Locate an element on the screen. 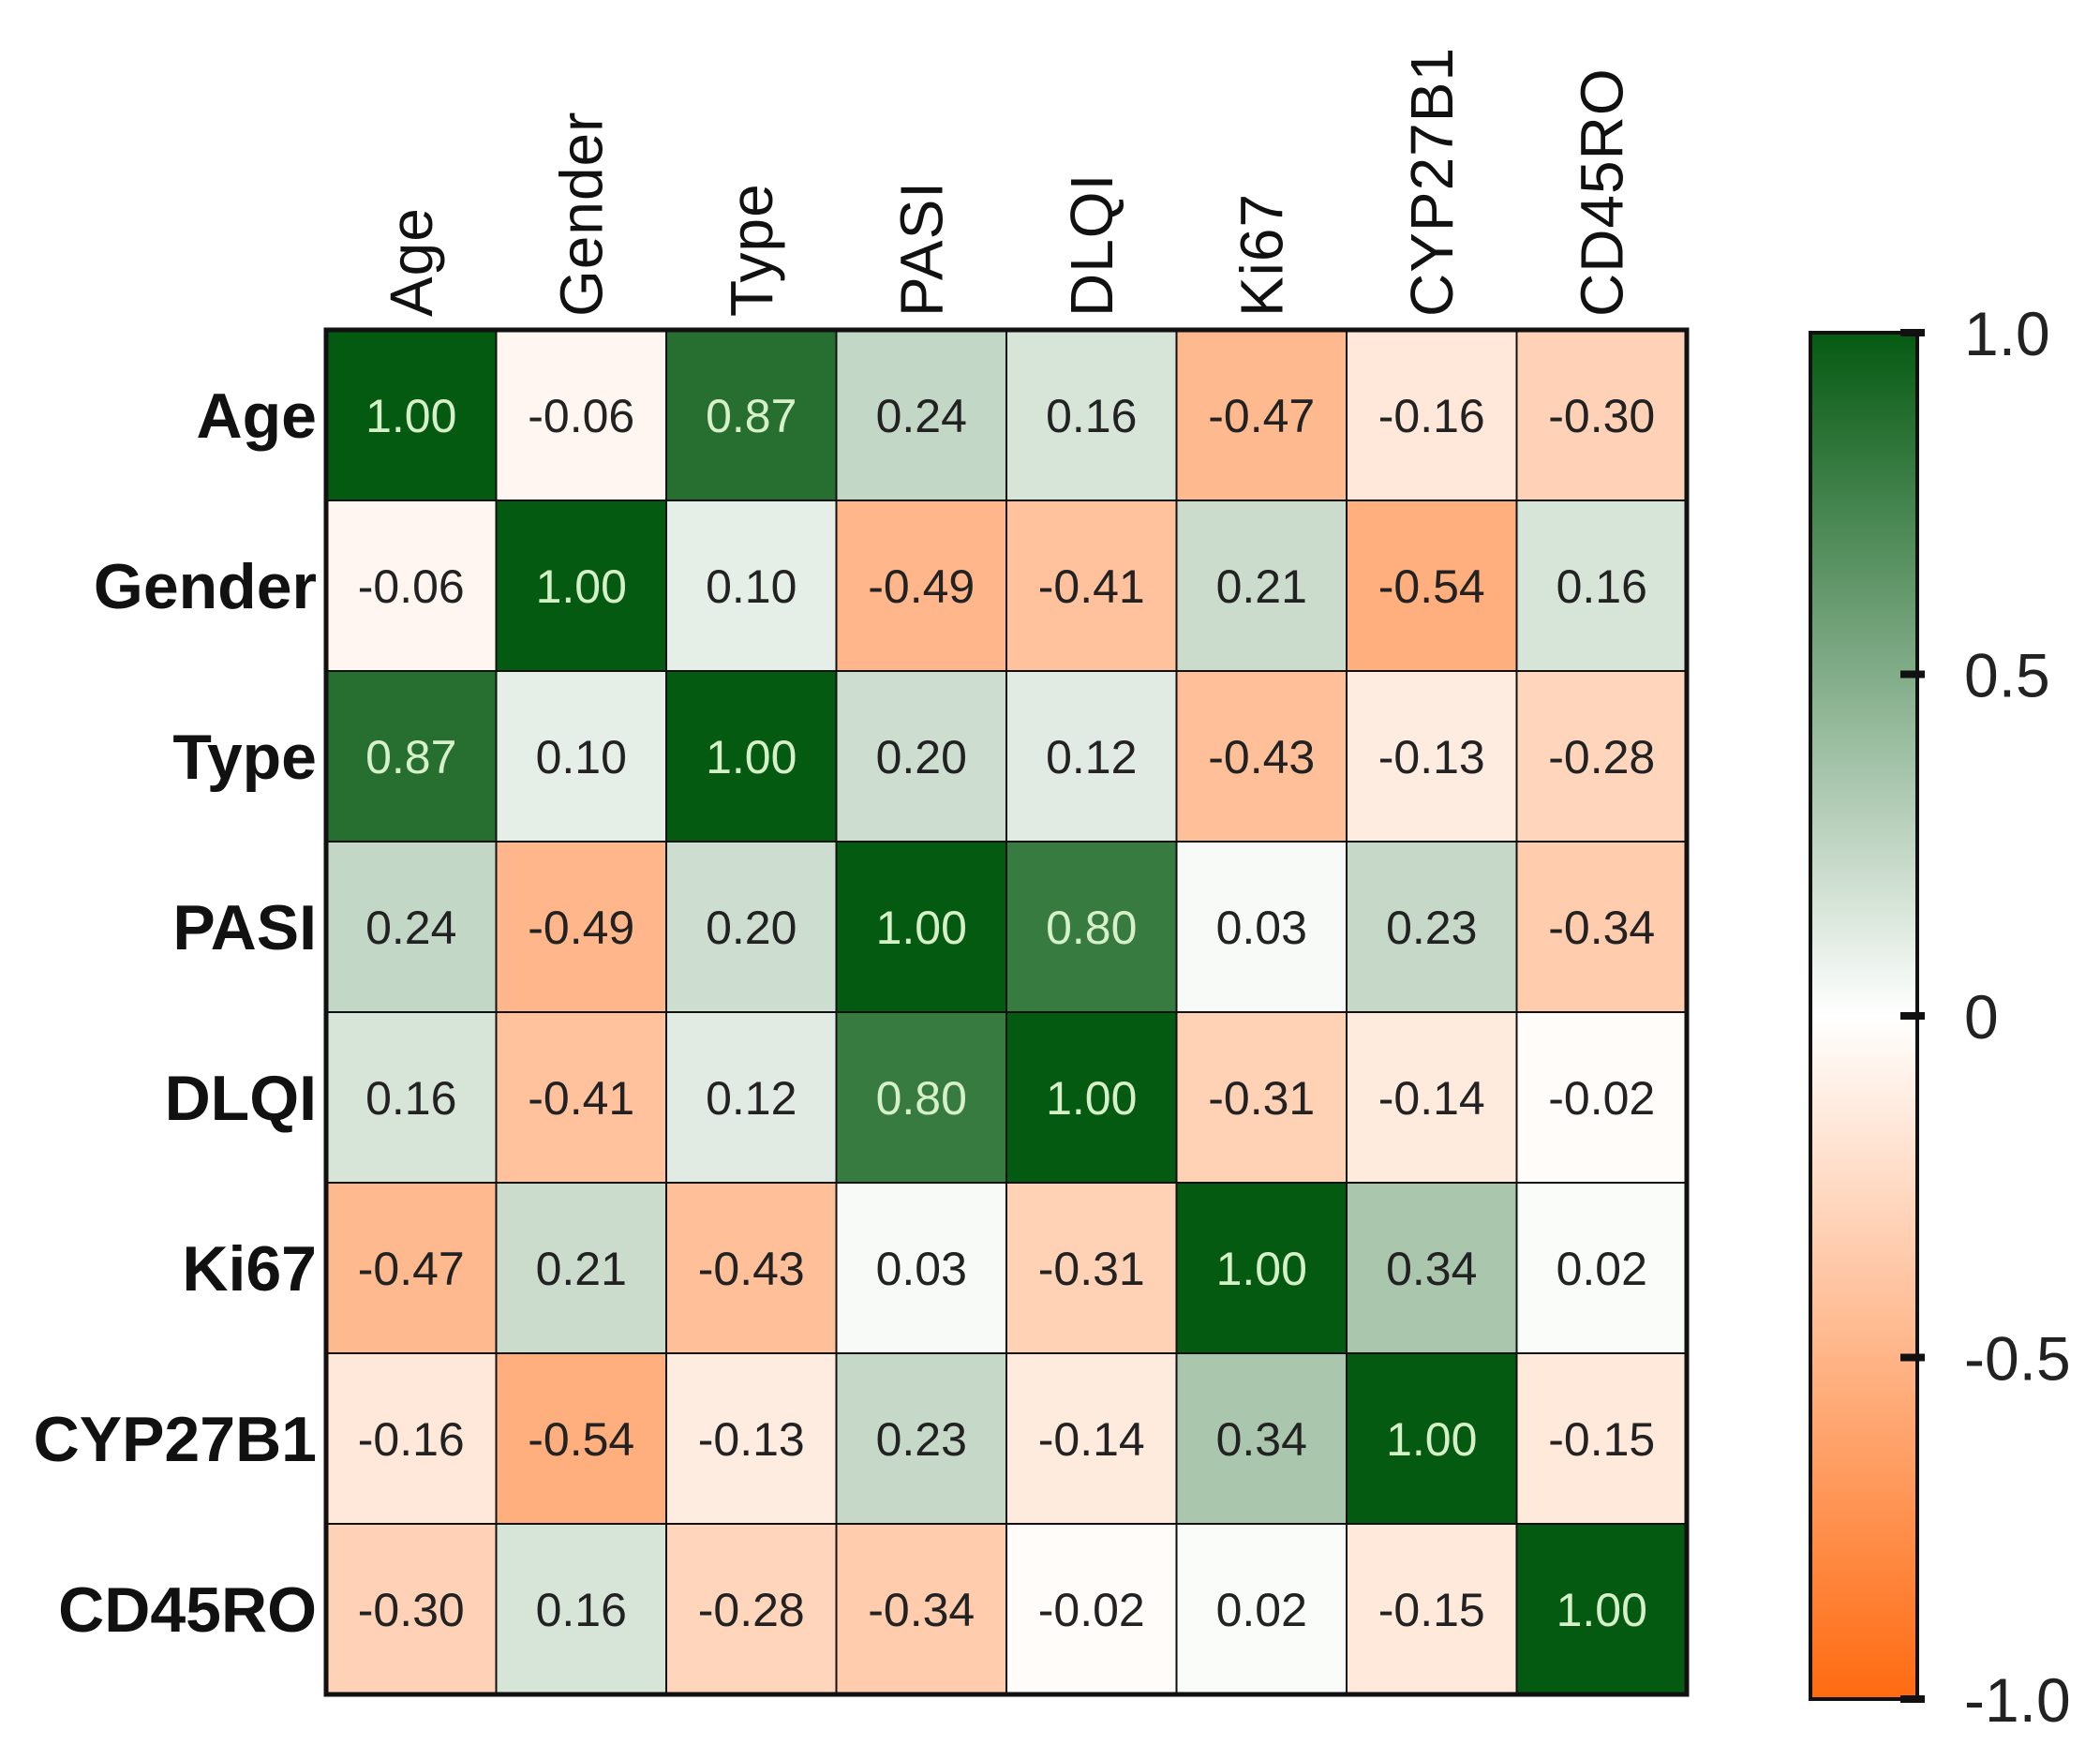 This screenshot has height=1745, width=2100. cell-value-label: 0.80 is located at coordinates (921, 1099).